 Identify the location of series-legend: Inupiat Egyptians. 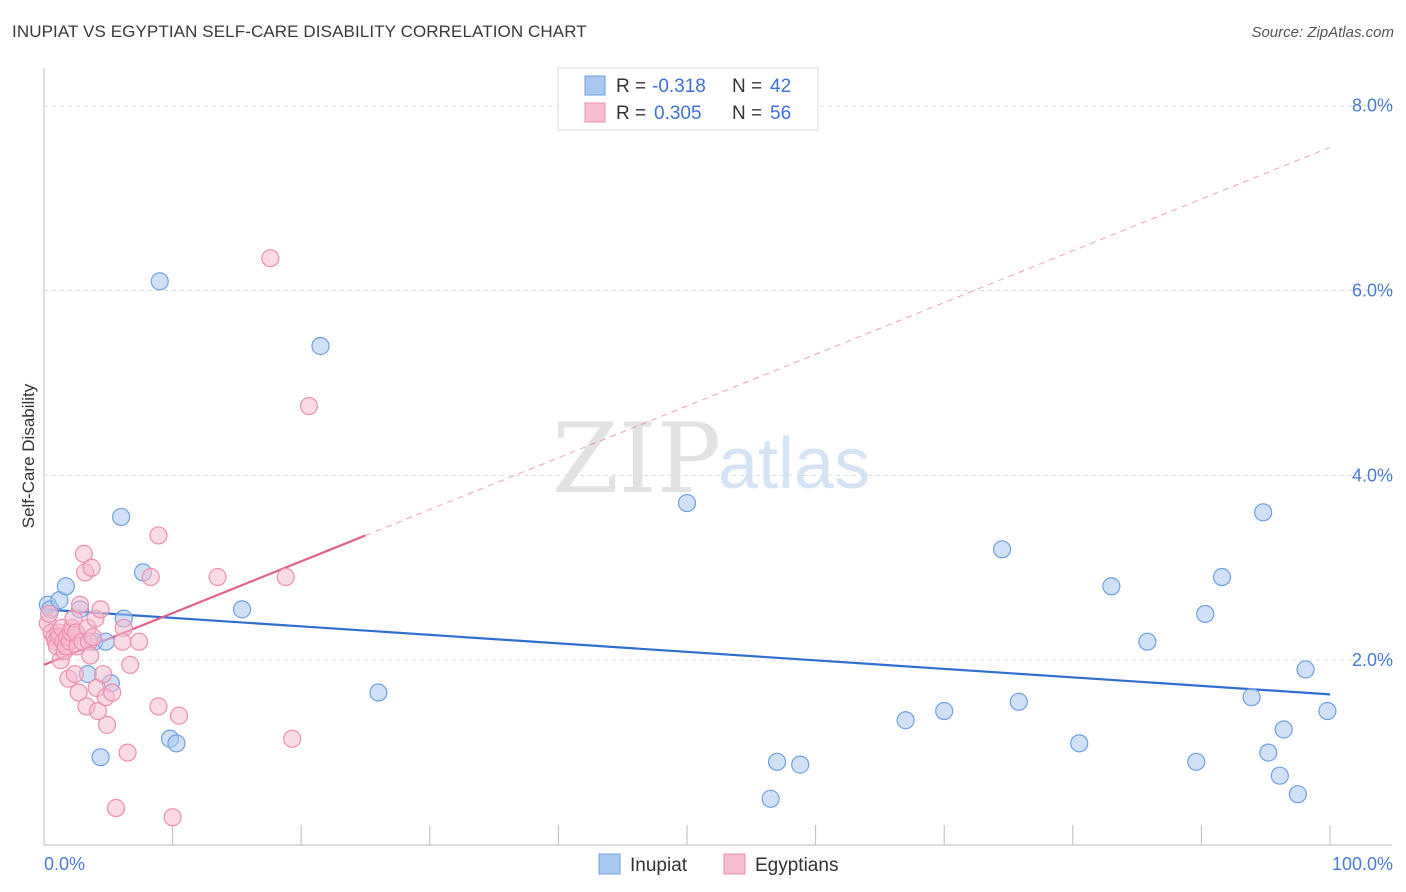
(718, 864).